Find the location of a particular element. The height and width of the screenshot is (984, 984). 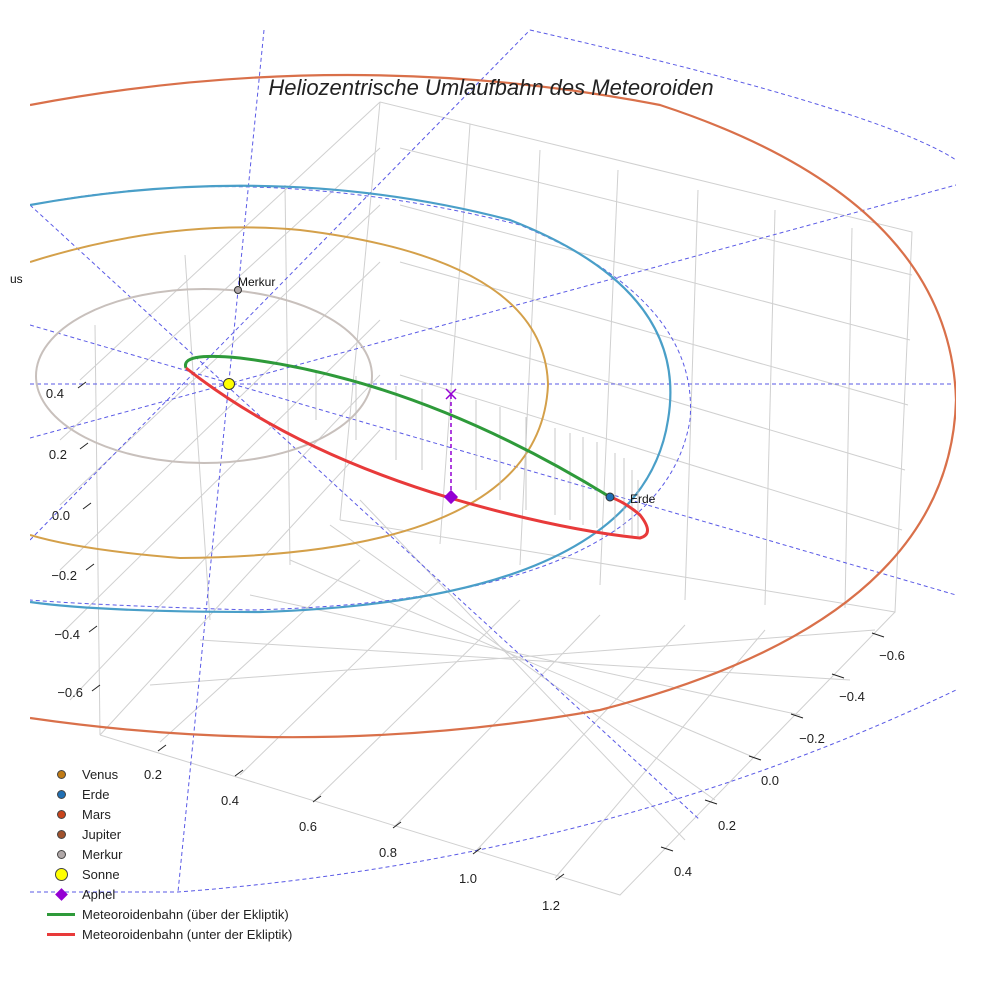

meteoroid-orbit-above is located at coordinates (397, 426).